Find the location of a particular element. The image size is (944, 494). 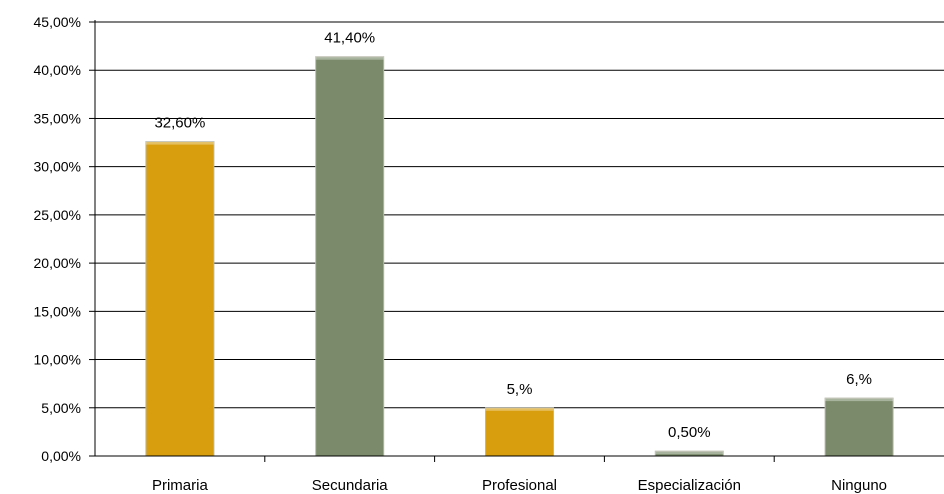

category-label: Primaria is located at coordinates (180, 485).